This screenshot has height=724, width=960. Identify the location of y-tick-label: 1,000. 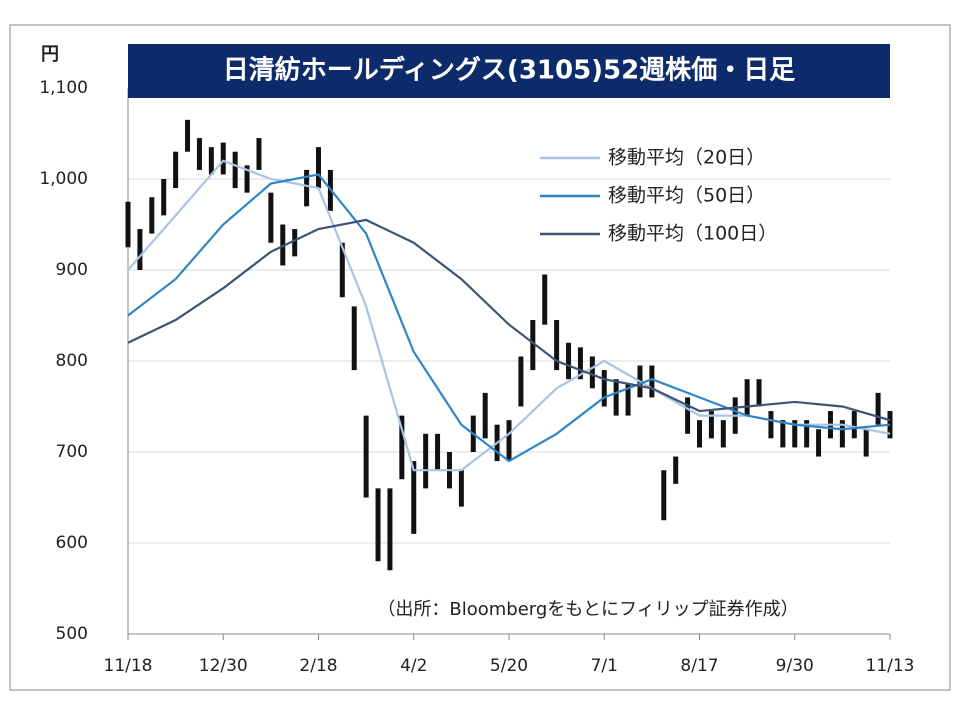
(63, 179).